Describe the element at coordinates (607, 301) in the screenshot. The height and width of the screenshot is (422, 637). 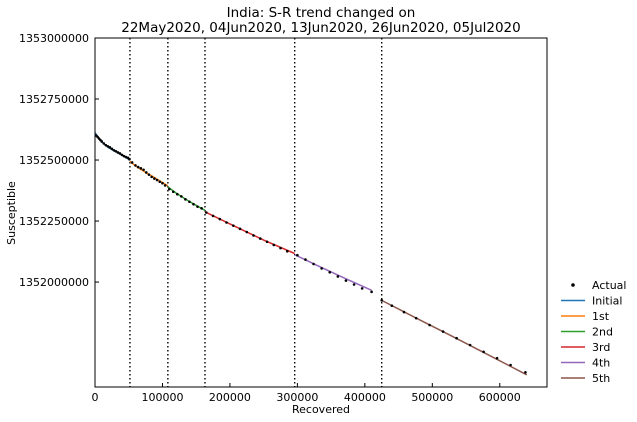
I see `legend-label: Initial` at that location.